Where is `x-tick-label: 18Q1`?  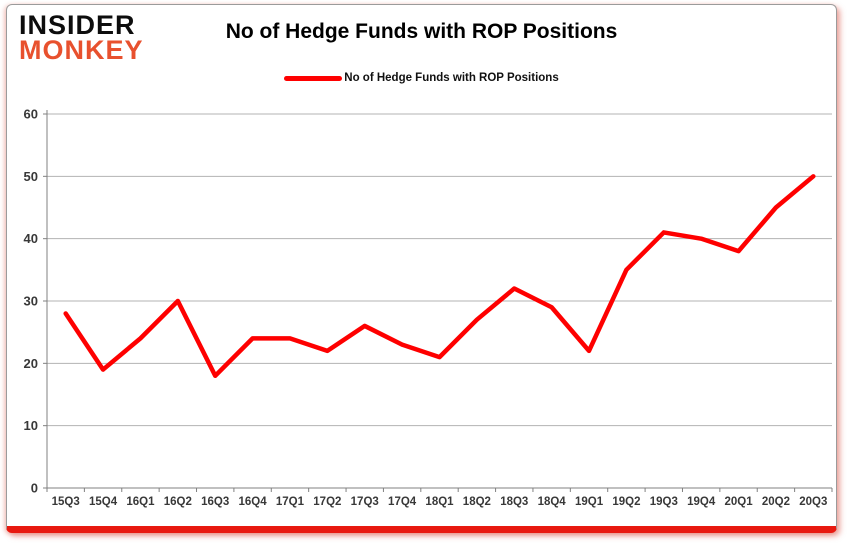 x-tick-label: 18Q1 is located at coordinates (439, 502).